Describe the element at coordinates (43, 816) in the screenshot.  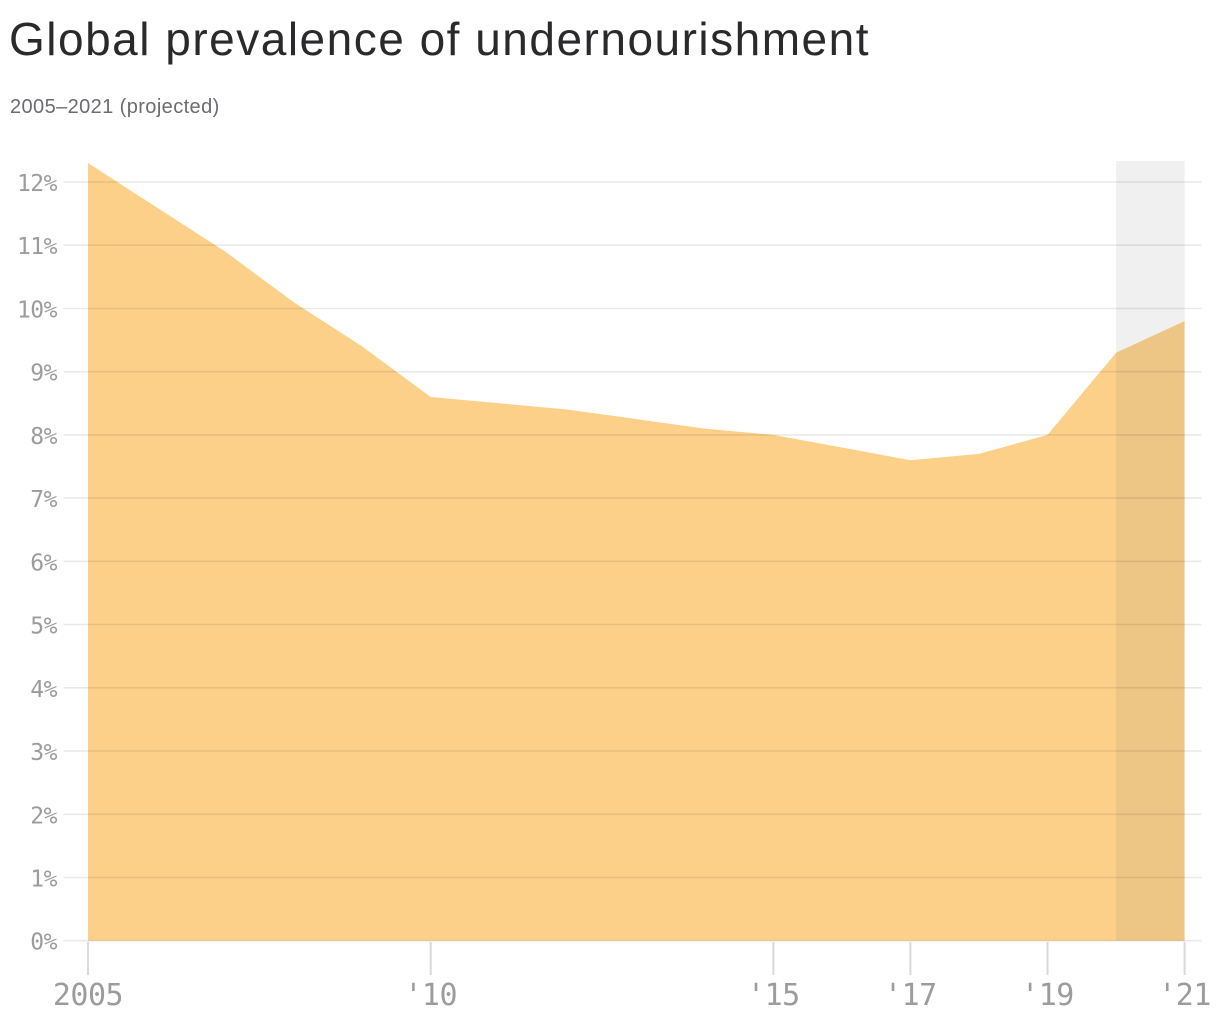
I see `y-axis-label: 2%` at that location.